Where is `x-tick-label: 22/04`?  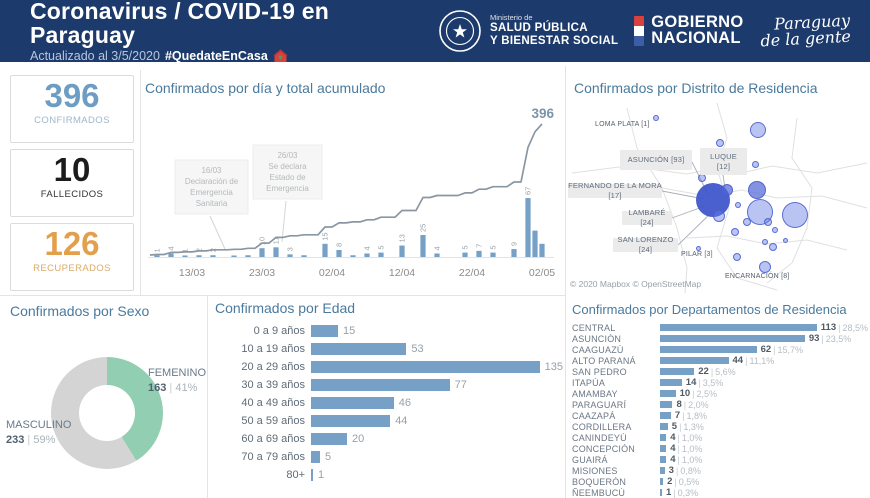 x-tick-label: 22/04 is located at coordinates (472, 273).